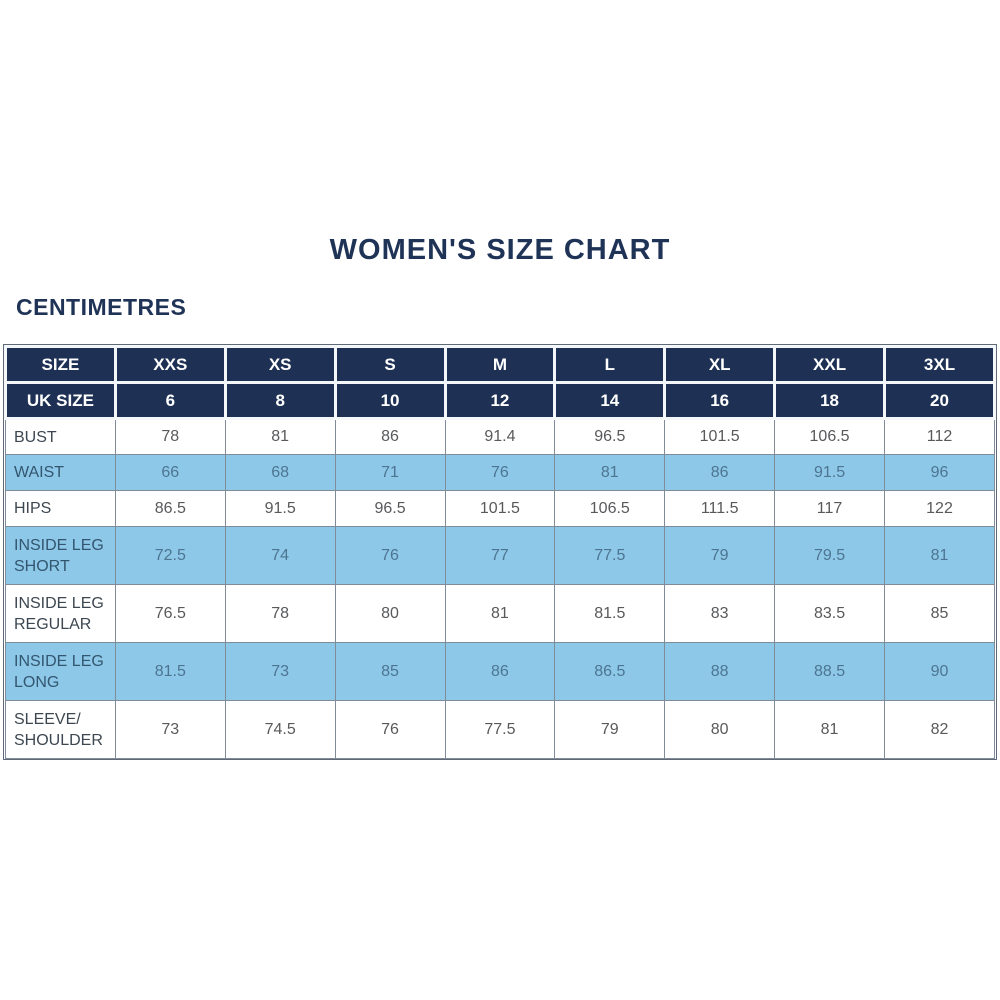 This screenshot has height=1000, width=1000. What do you see at coordinates (60, 400) in the screenshot?
I see `uk-size-header-label: UK SIZE` at bounding box center [60, 400].